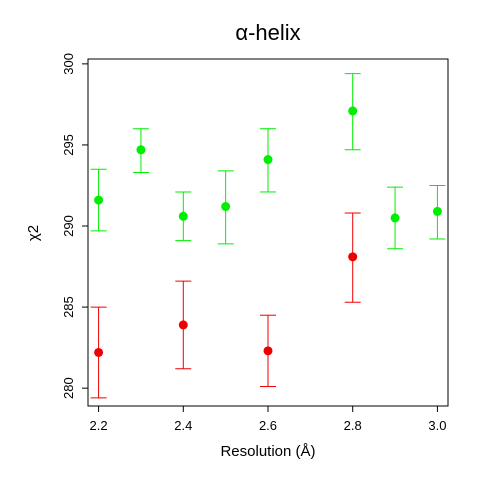 The width and height of the screenshot is (480, 480). What do you see at coordinates (183, 425) in the screenshot?
I see `x-tick-label: 2.4` at bounding box center [183, 425].